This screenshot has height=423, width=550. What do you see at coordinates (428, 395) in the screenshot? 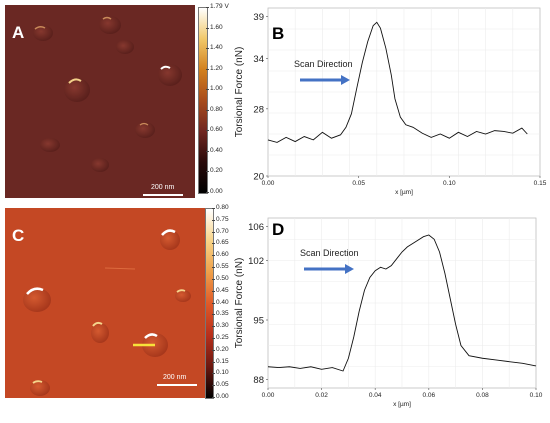
I see `x-tick-label: 0.06` at bounding box center [428, 395].